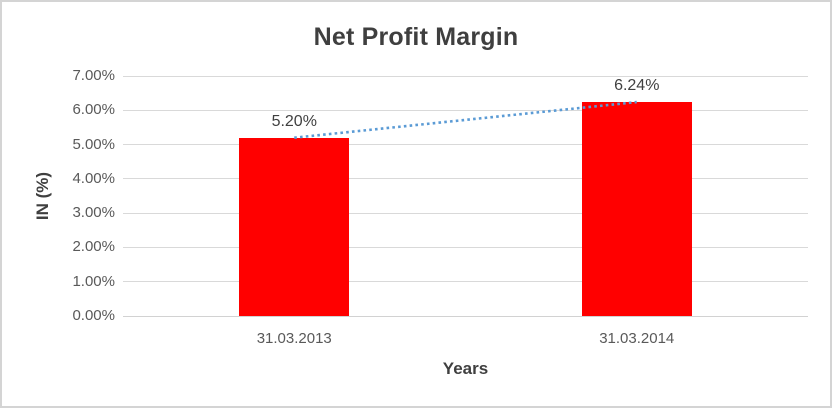 This screenshot has width=832, height=408. What do you see at coordinates (465, 368) in the screenshot?
I see `x-axis-title: Years` at bounding box center [465, 368].